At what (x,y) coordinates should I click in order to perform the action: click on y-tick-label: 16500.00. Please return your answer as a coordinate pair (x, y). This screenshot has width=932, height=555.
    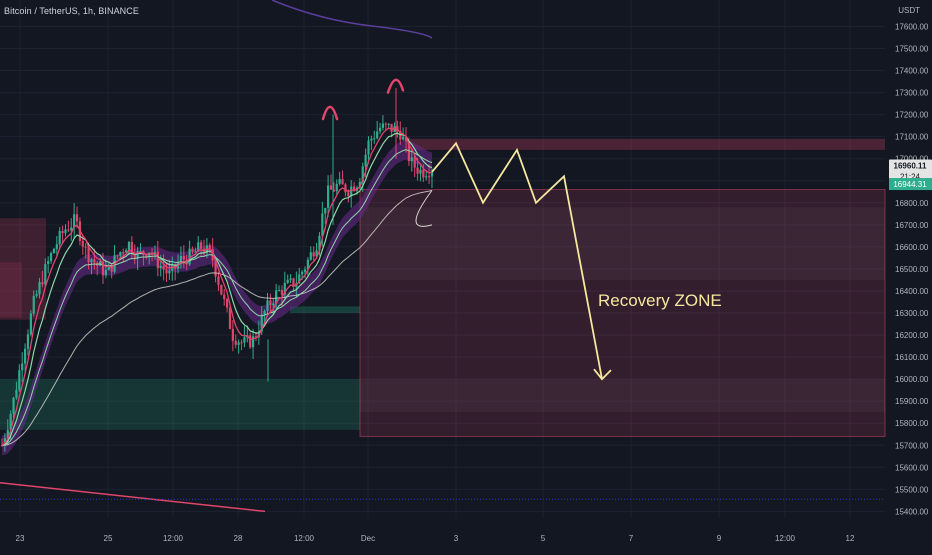
    Looking at the image, I should click on (912, 269).